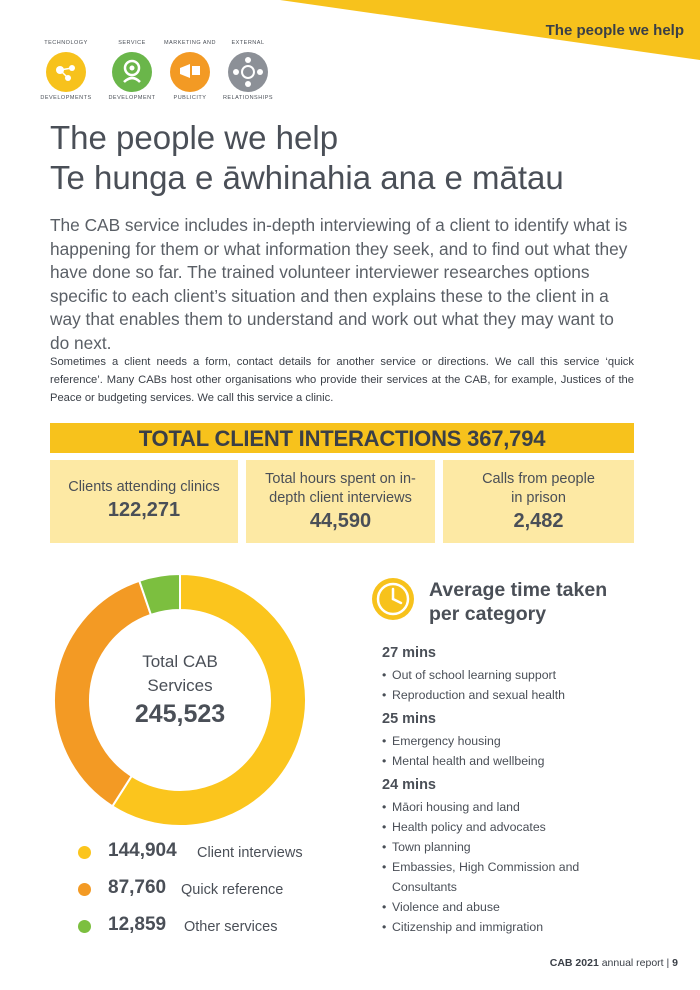 The image size is (700, 990). I want to click on page-footer: CAB 2021 annual report | 9, so click(614, 963).